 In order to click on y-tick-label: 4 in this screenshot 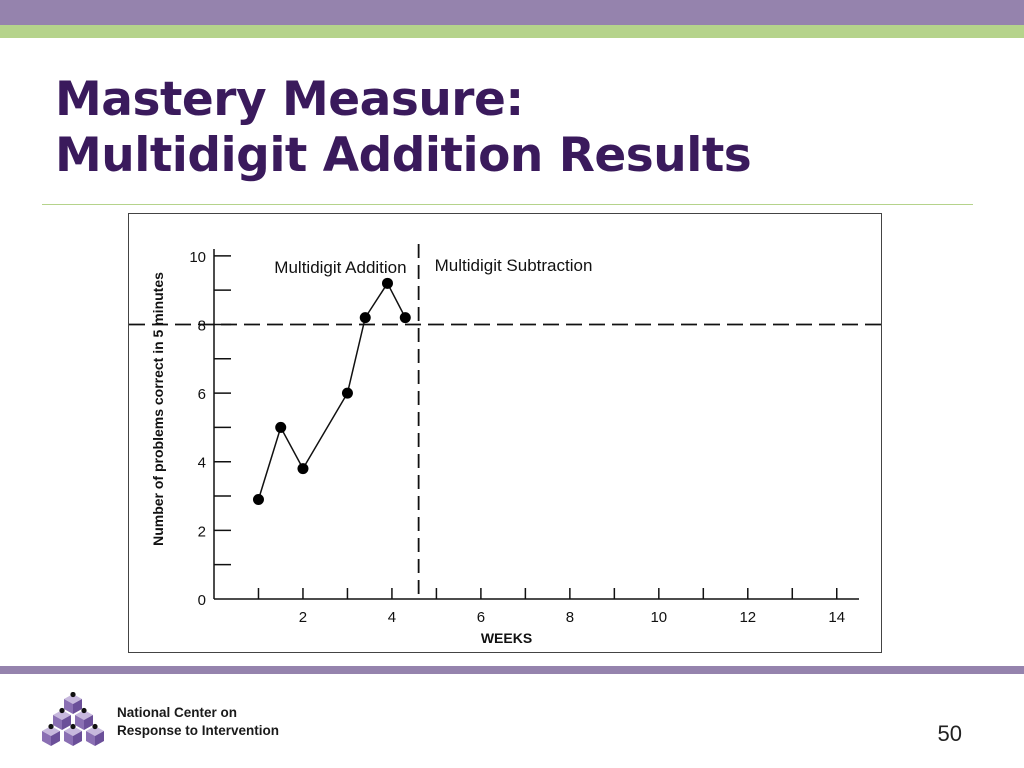, I will do `click(202, 463)`.